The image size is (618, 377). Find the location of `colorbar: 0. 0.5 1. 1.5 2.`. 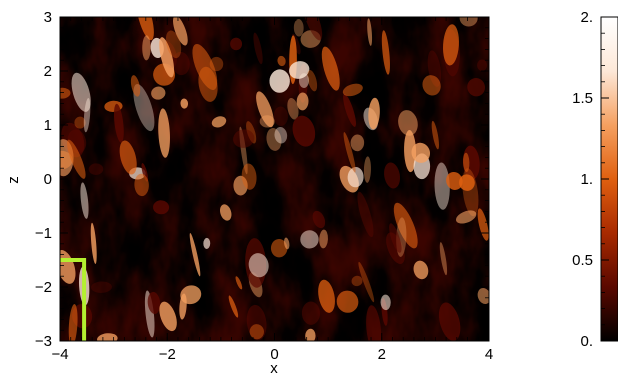

colorbar: 0. 0.5 1. 1.5 2. is located at coordinates (595, 179).